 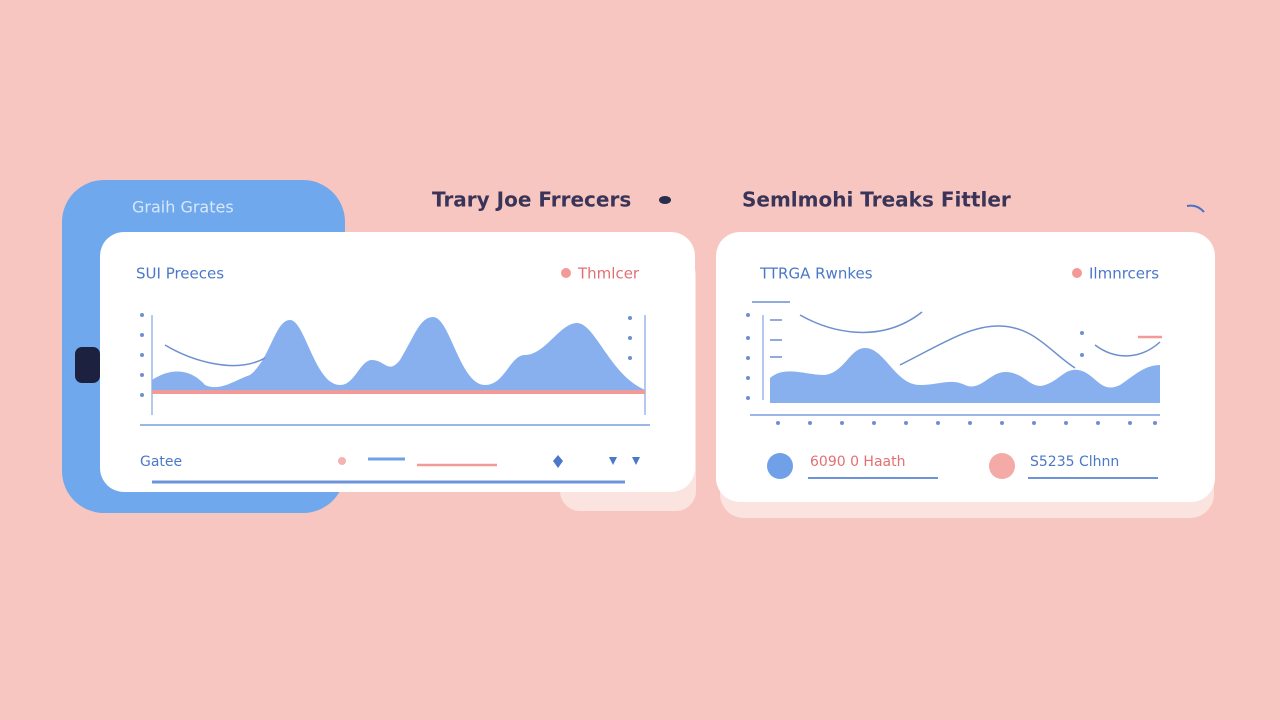 I want to click on footer-label: Gatee, so click(x=161, y=462).